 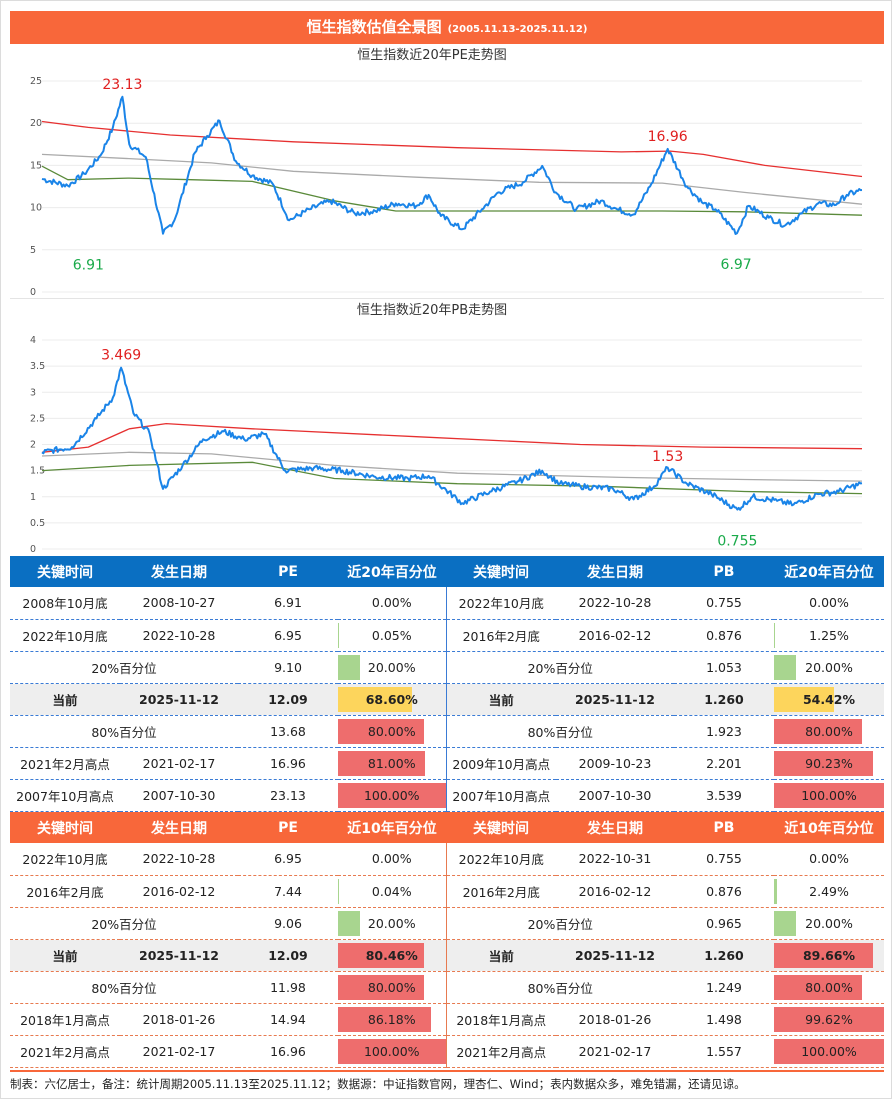 What do you see at coordinates (501, 763) in the screenshot?
I see `key-time-cell: 2009年10月高点` at bounding box center [501, 763].